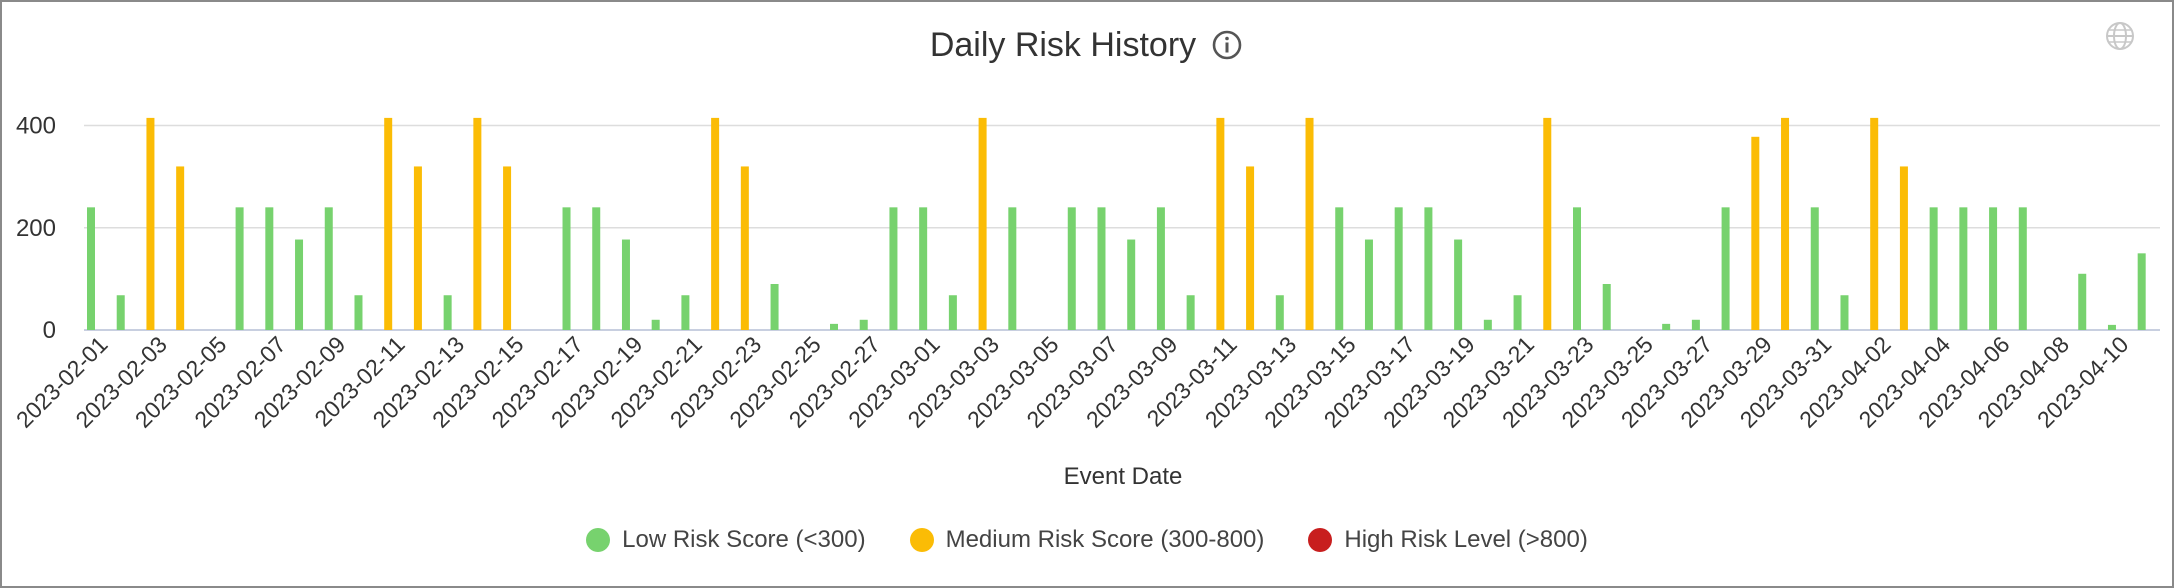  I want to click on legend-label: Low Risk Score (<300), so click(744, 539).